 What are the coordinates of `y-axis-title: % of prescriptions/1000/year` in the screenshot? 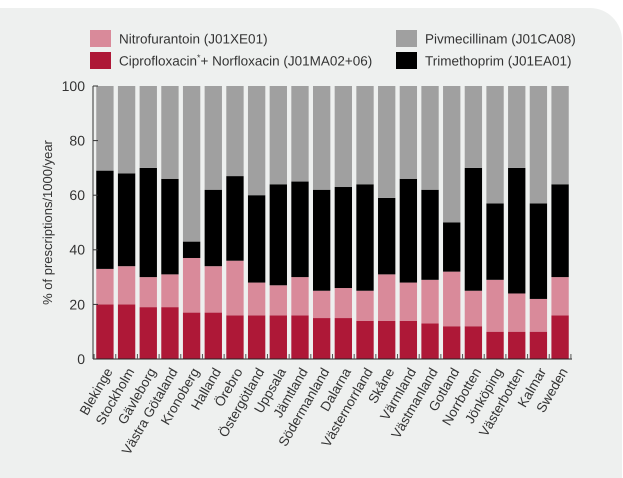 It's located at (47, 222).